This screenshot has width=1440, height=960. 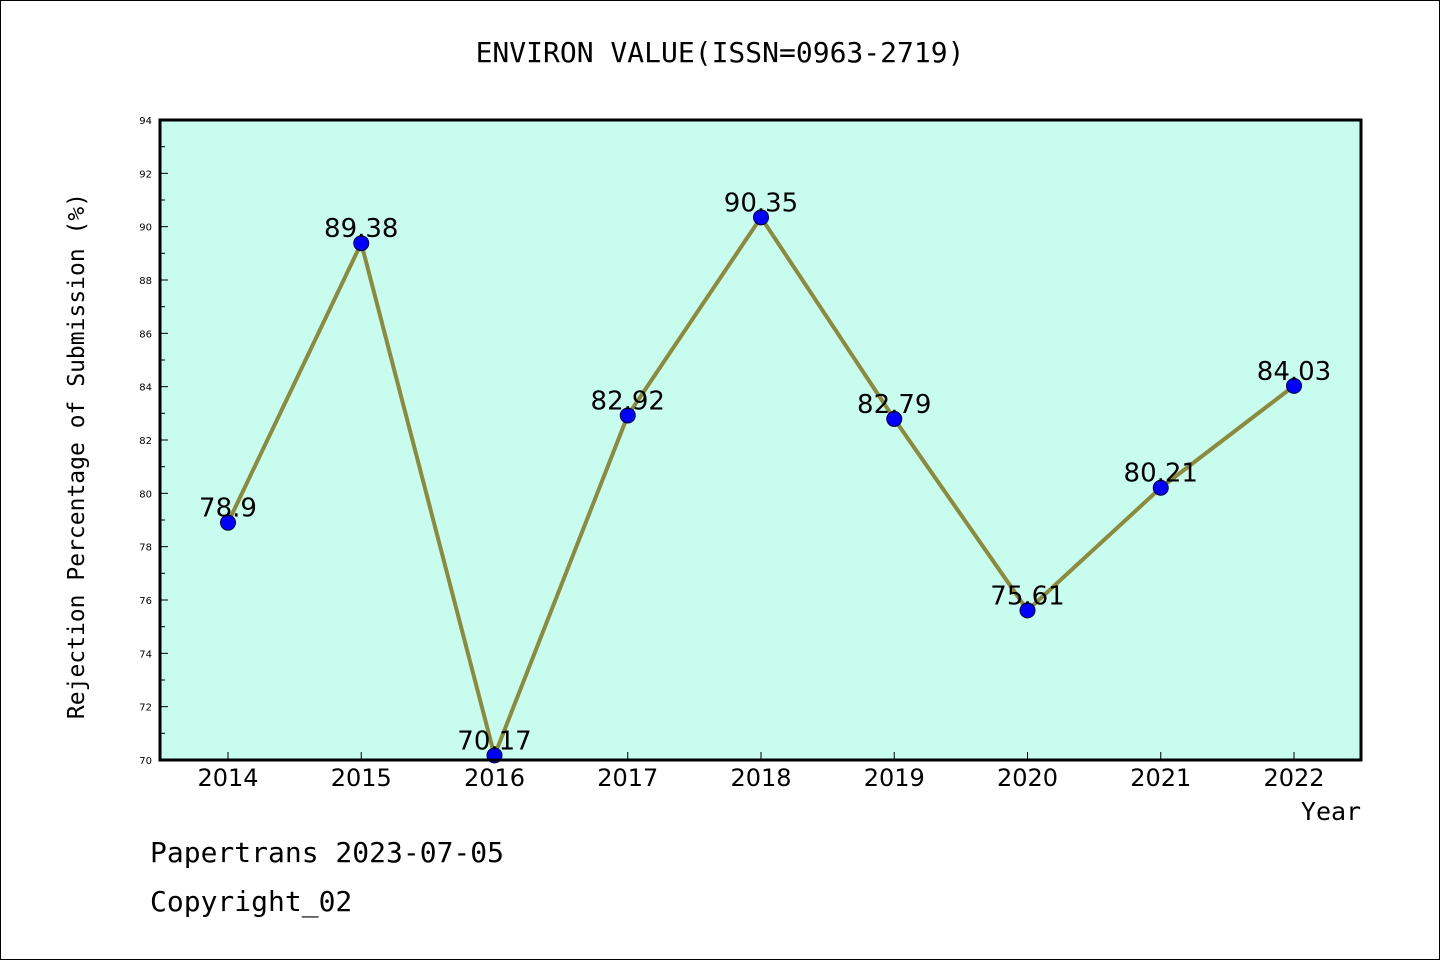 I want to click on x-tick-label: 2019, so click(x=894, y=778).